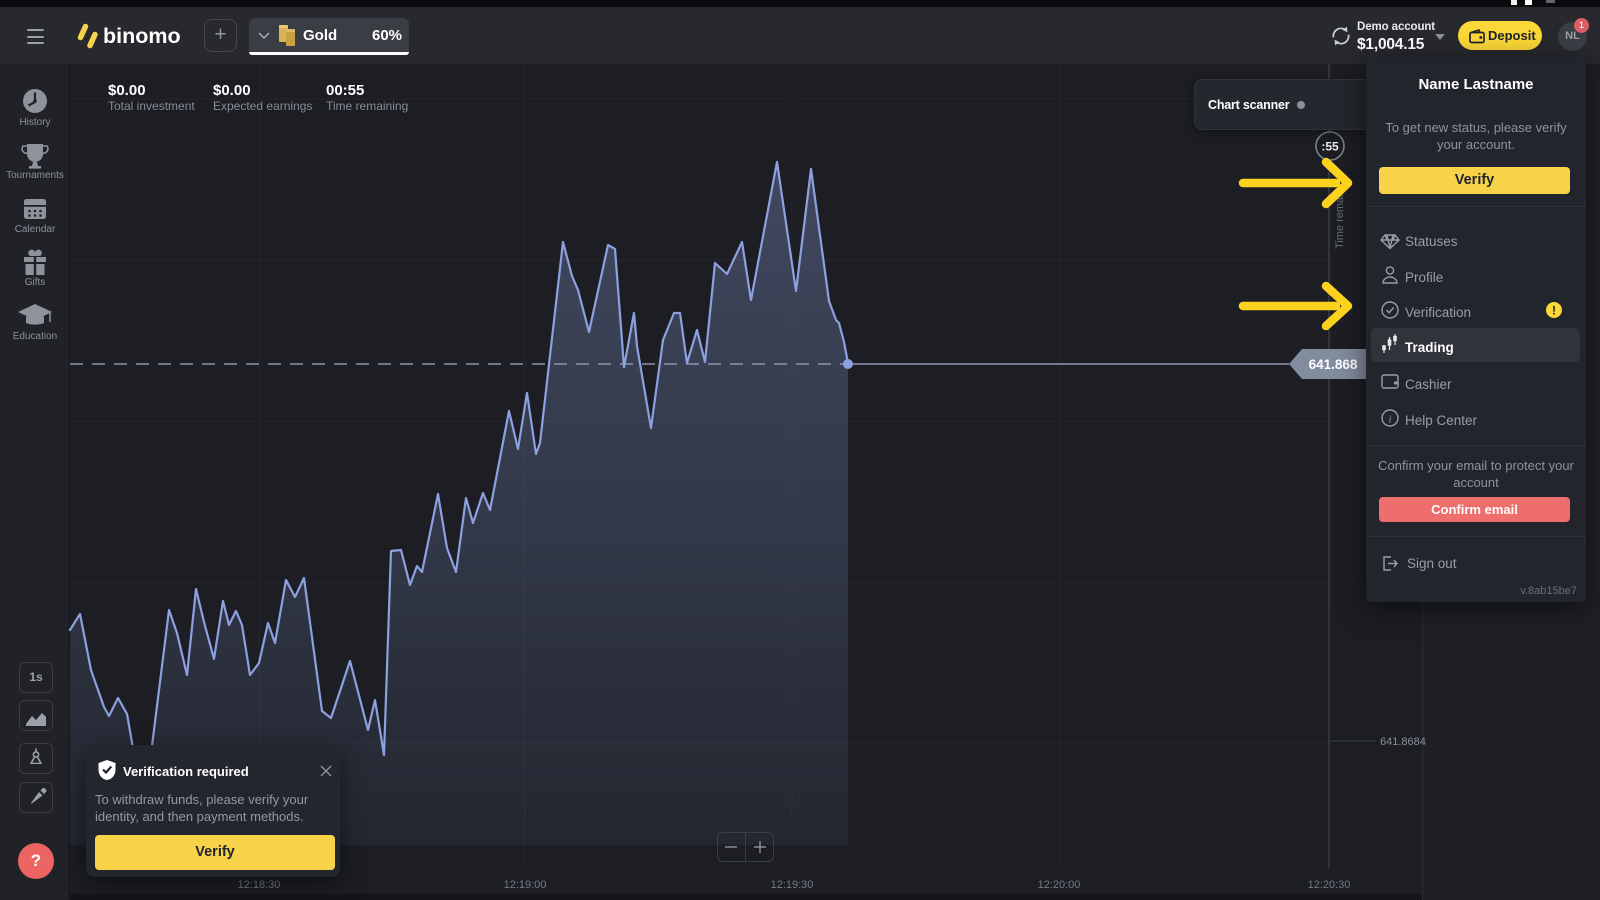 This screenshot has height=900, width=1600. I want to click on svg-text: 12:20:30, so click(1329, 885).